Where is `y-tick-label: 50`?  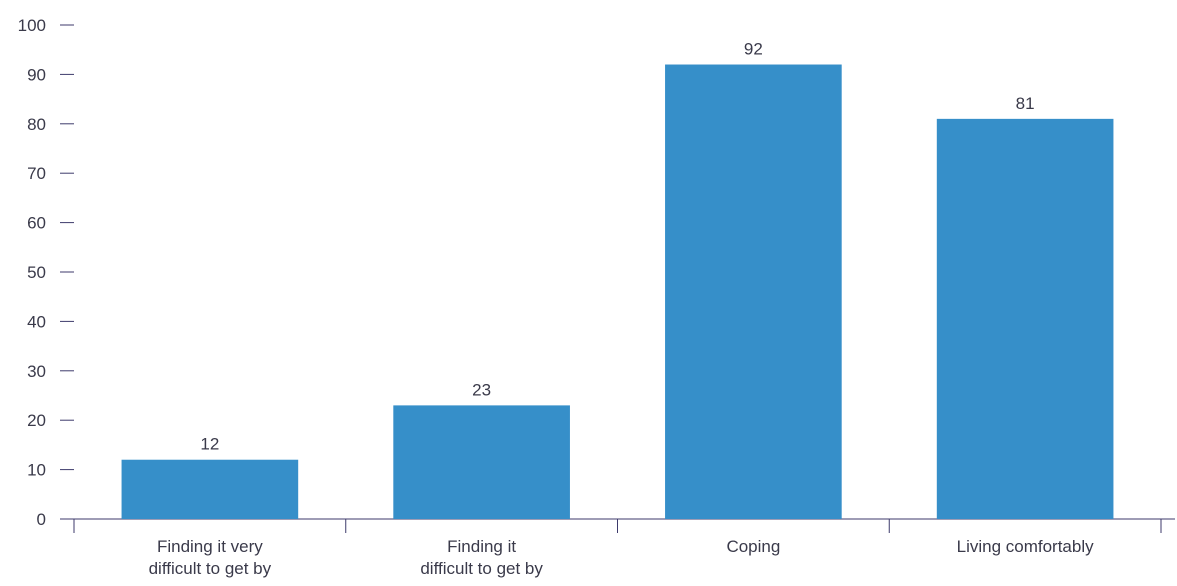 y-tick-label: 50 is located at coordinates (36, 272).